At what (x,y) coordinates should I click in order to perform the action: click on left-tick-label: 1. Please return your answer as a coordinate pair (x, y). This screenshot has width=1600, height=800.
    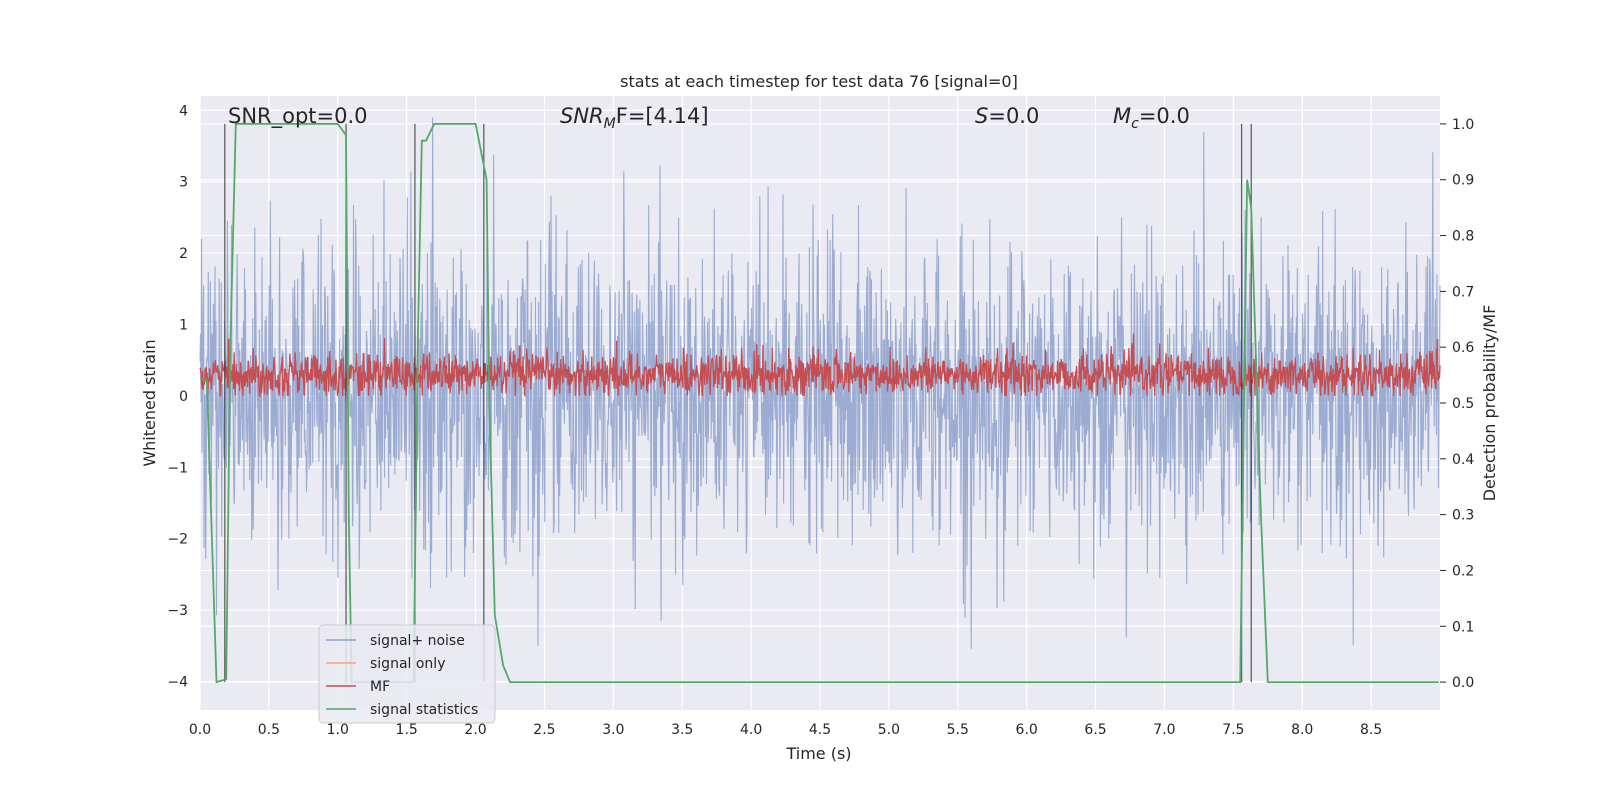
    Looking at the image, I should click on (183, 325).